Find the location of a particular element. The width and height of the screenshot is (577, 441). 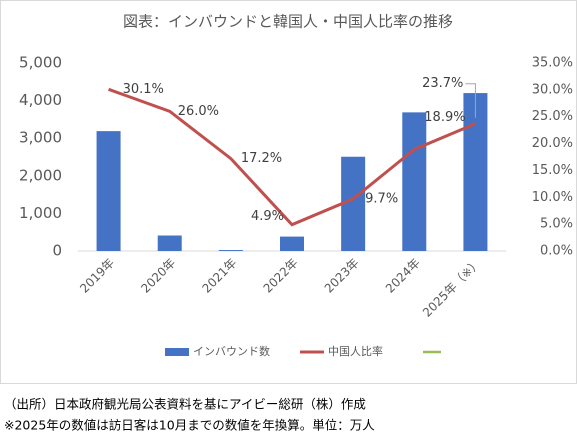

data-label: 30.1% is located at coordinates (143, 89).